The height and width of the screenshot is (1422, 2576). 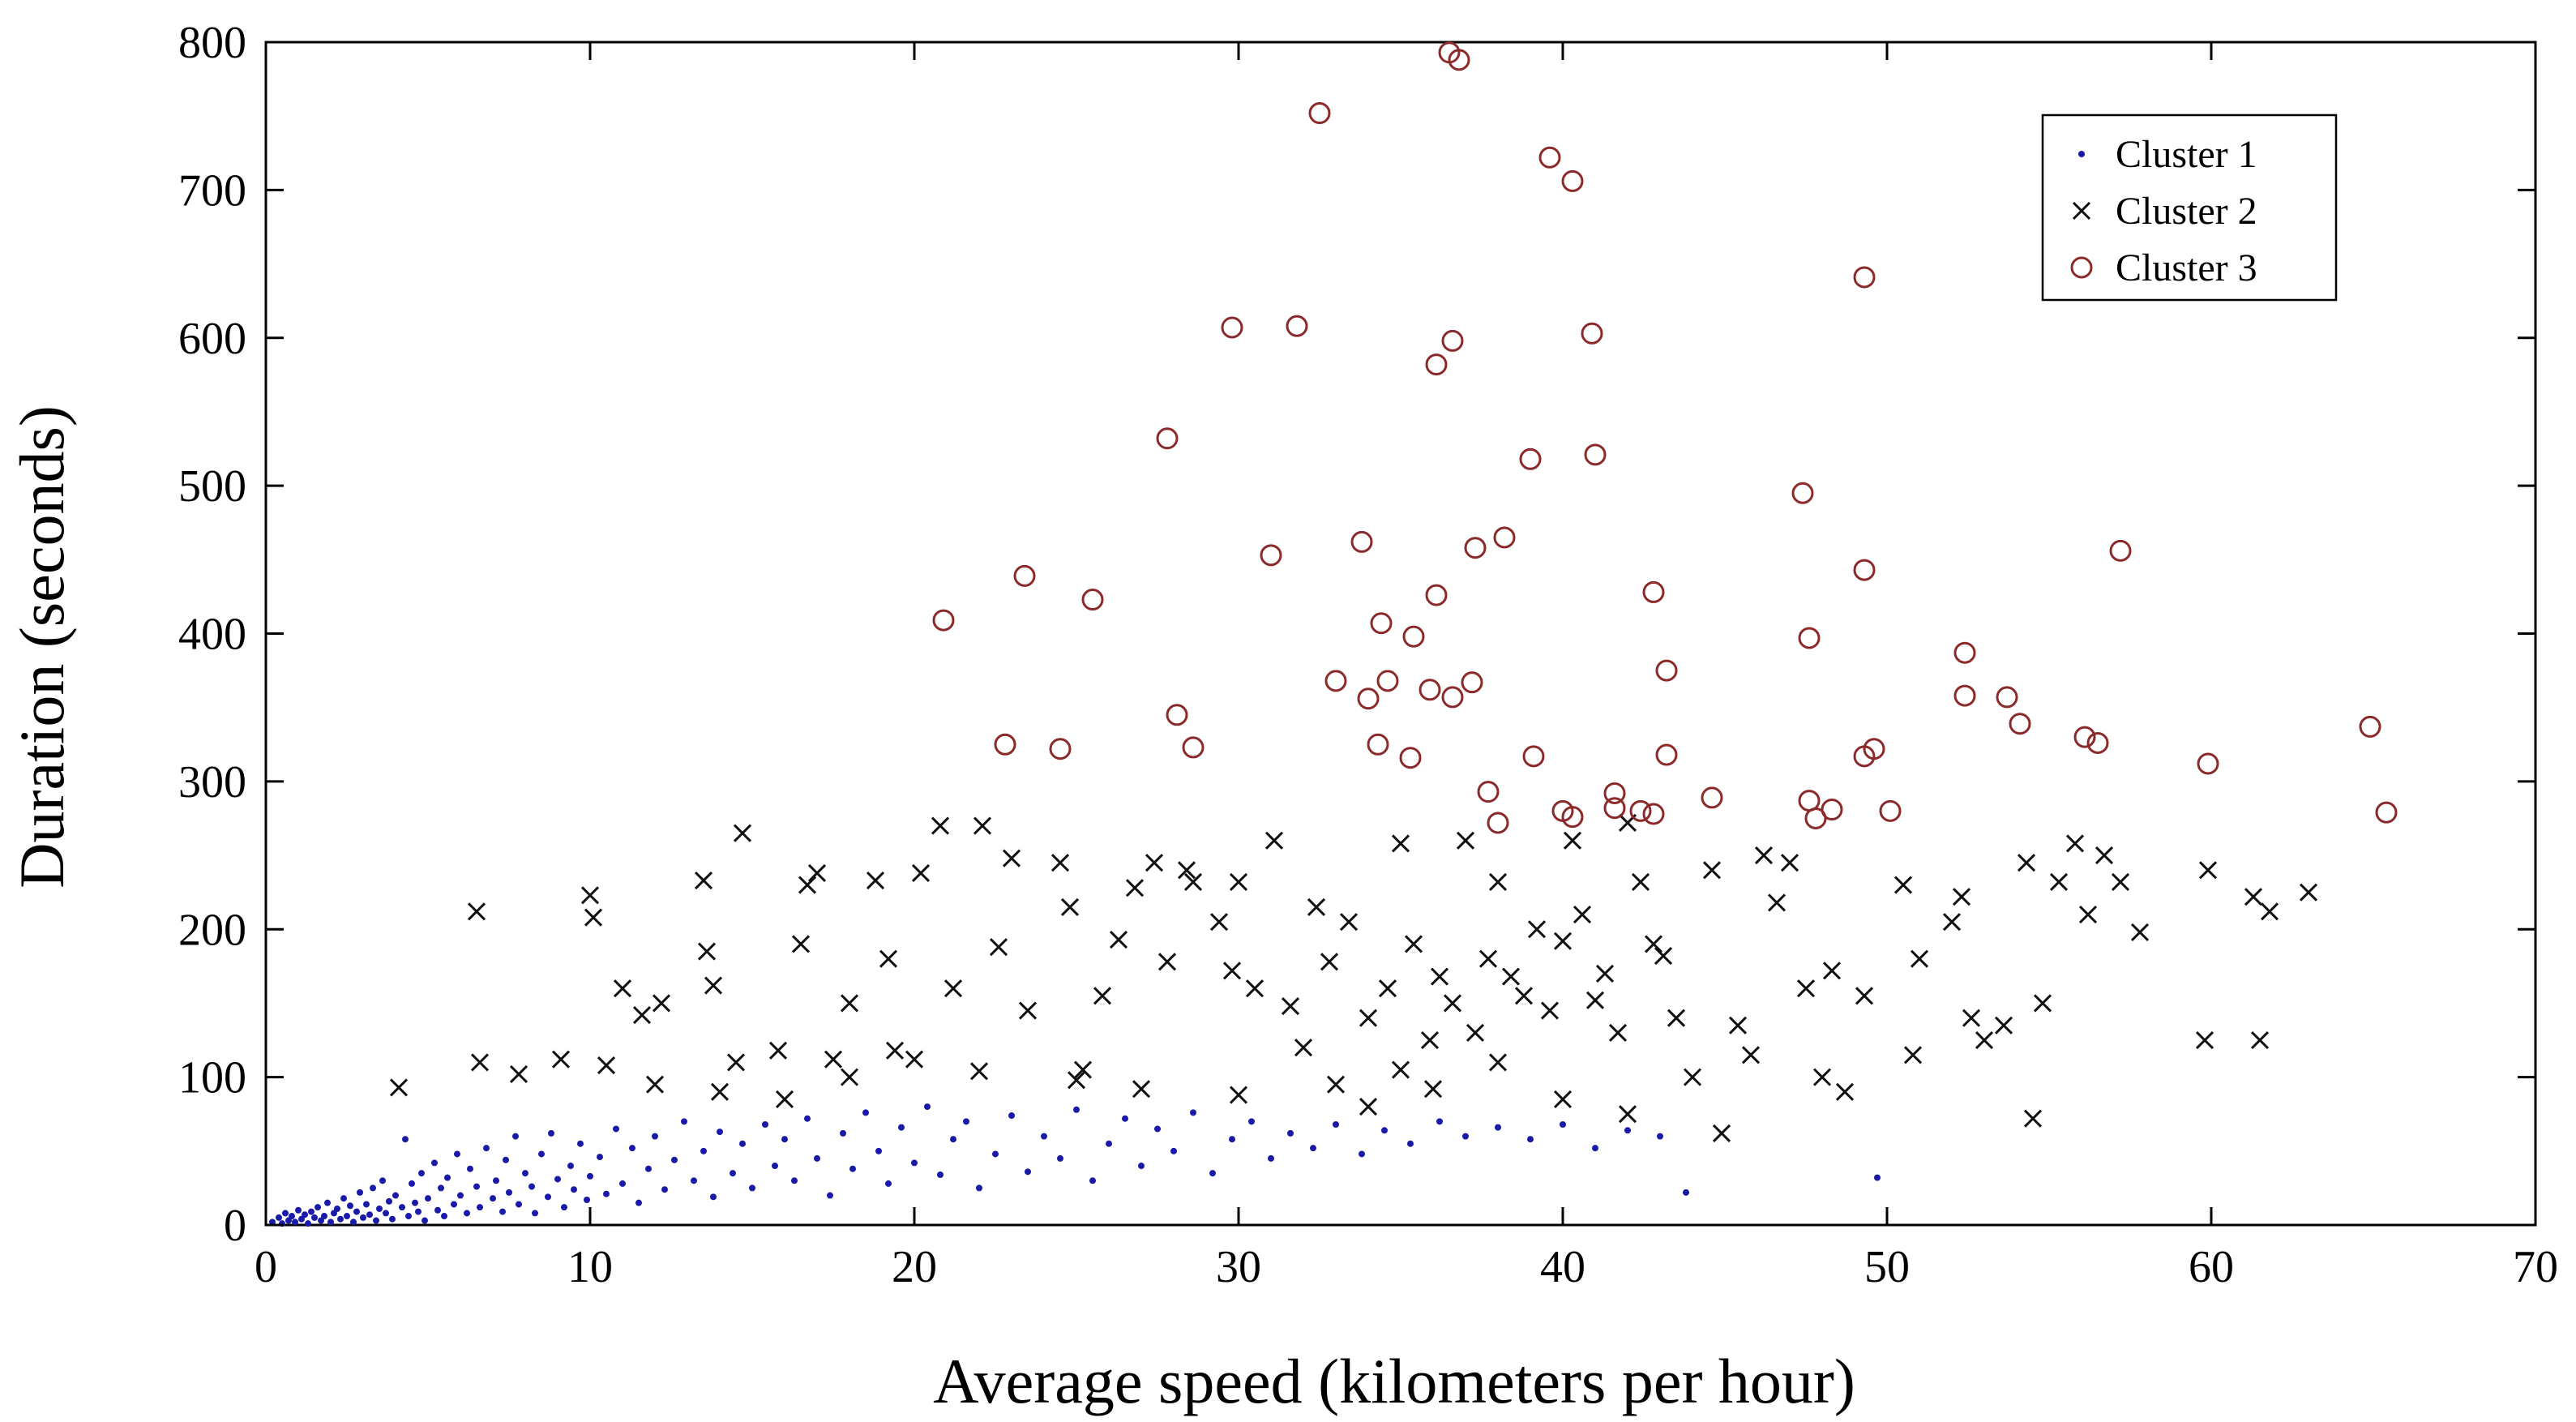 What do you see at coordinates (914, 1267) in the screenshot?
I see `x-tick-label: 20` at bounding box center [914, 1267].